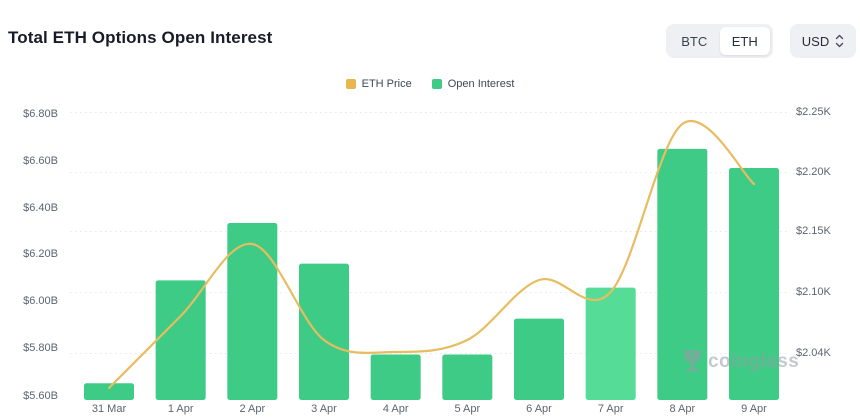 This screenshot has width=860, height=418. What do you see at coordinates (350, 84) in the screenshot?
I see `eth-price-swatch-icon` at bounding box center [350, 84].